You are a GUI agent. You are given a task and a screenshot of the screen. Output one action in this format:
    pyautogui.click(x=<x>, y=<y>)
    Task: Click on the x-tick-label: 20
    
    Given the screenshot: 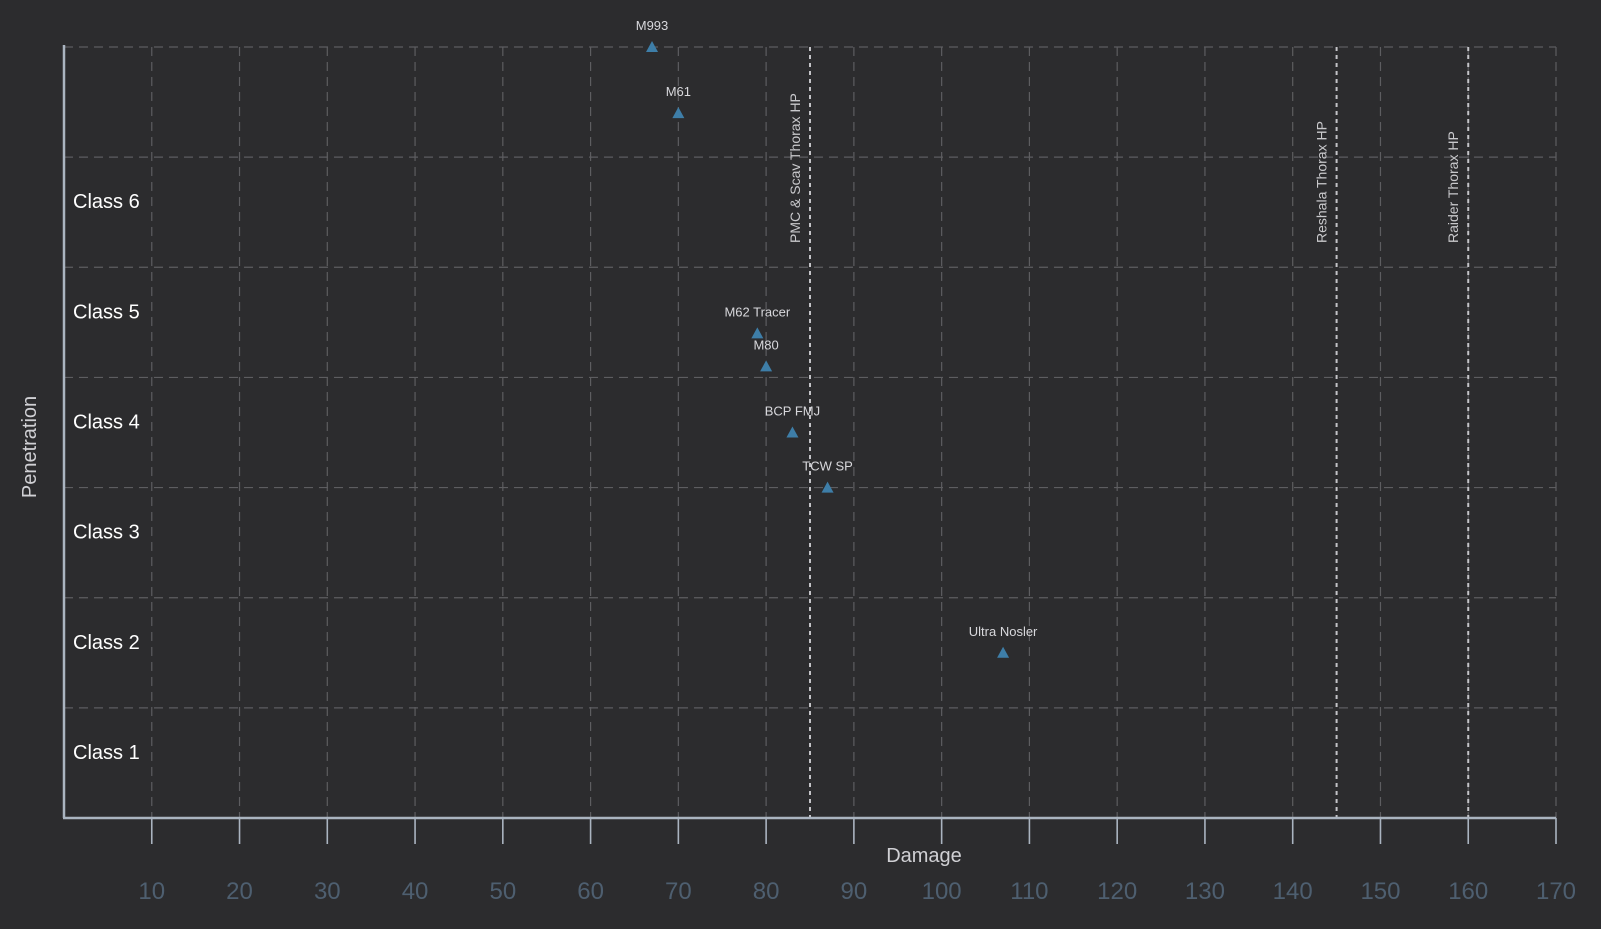 What is the action you would take?
    pyautogui.click(x=239, y=891)
    